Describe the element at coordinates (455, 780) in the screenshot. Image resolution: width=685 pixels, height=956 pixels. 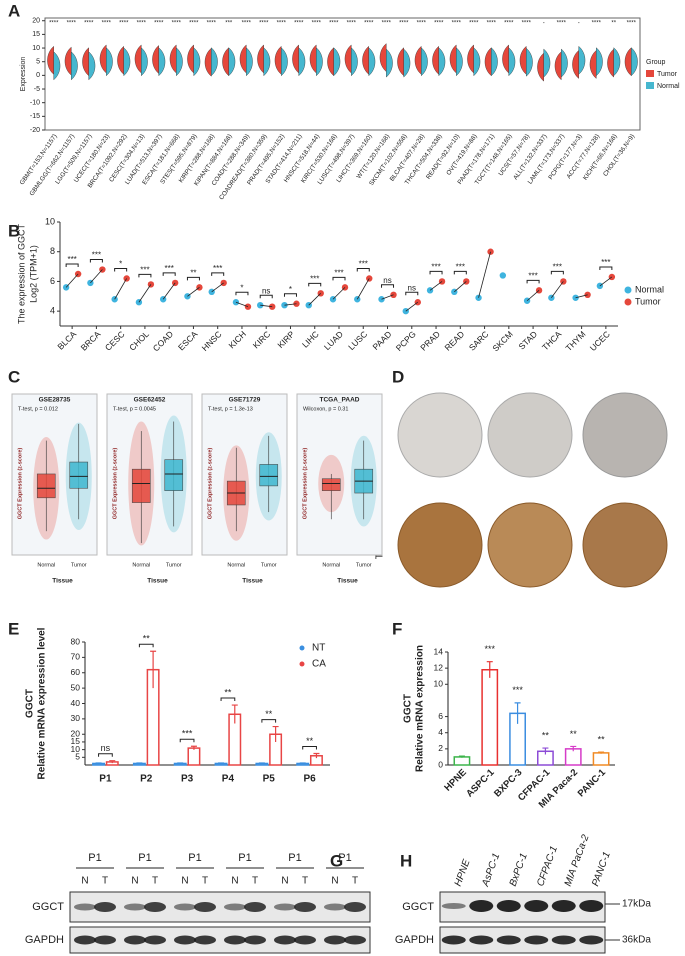
I see `x-tick-label: HPNE` at that location.